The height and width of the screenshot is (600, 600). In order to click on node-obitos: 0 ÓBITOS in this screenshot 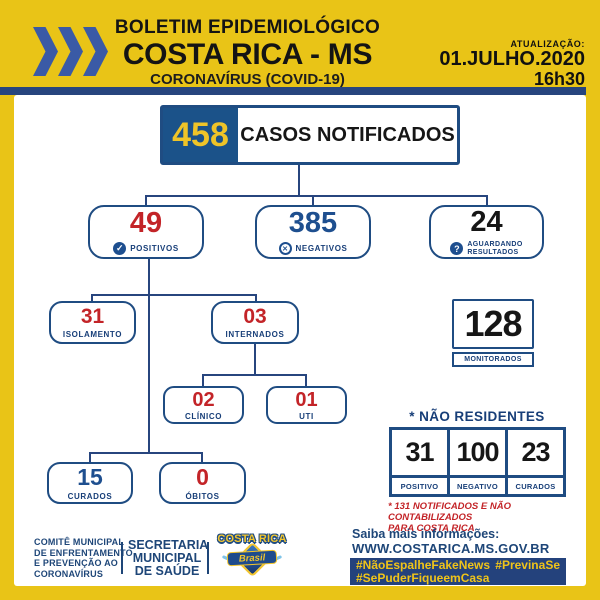, I will do `click(202, 483)`.